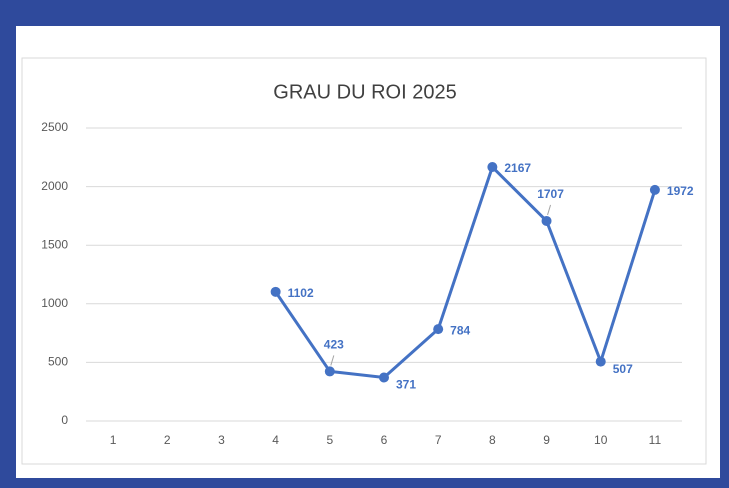  What do you see at coordinates (54, 244) in the screenshot?
I see `y-tick-label: 1500` at bounding box center [54, 244].